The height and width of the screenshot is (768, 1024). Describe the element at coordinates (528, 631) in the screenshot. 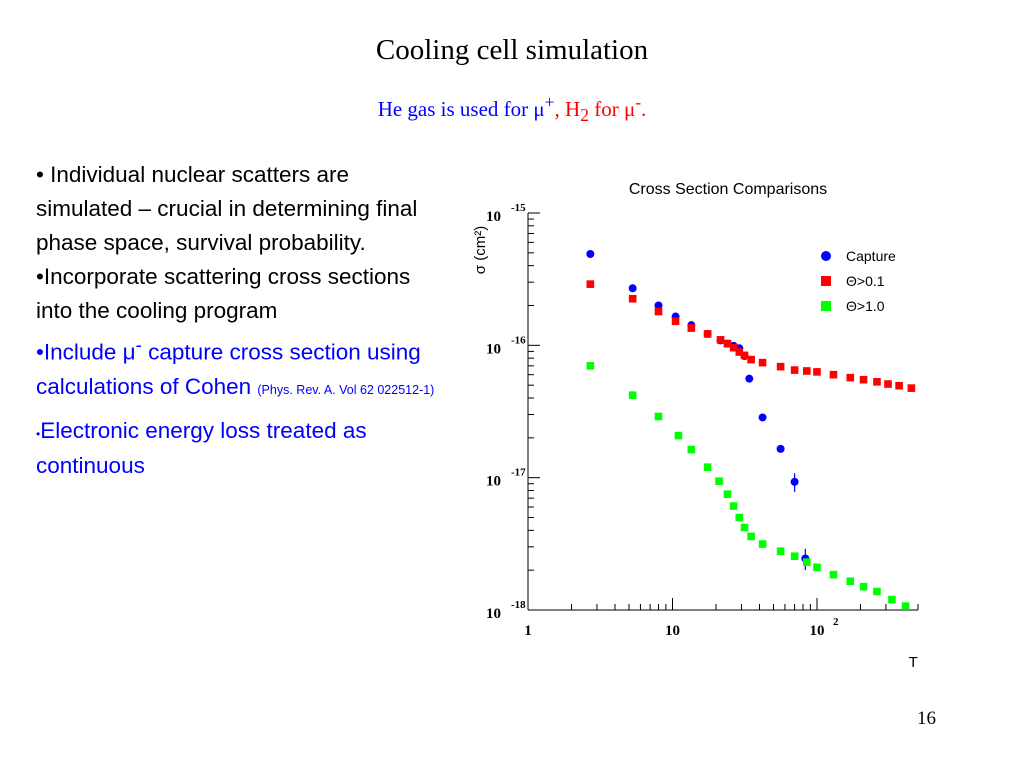

I see `x-tick-label: 1` at that location.